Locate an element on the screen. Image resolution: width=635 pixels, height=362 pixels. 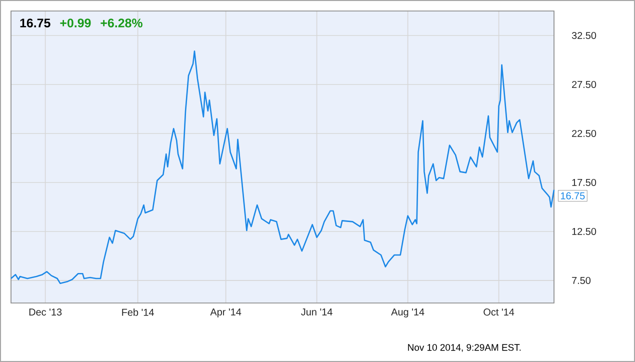
x-tick-label: Apr '14 is located at coordinates (226, 313).